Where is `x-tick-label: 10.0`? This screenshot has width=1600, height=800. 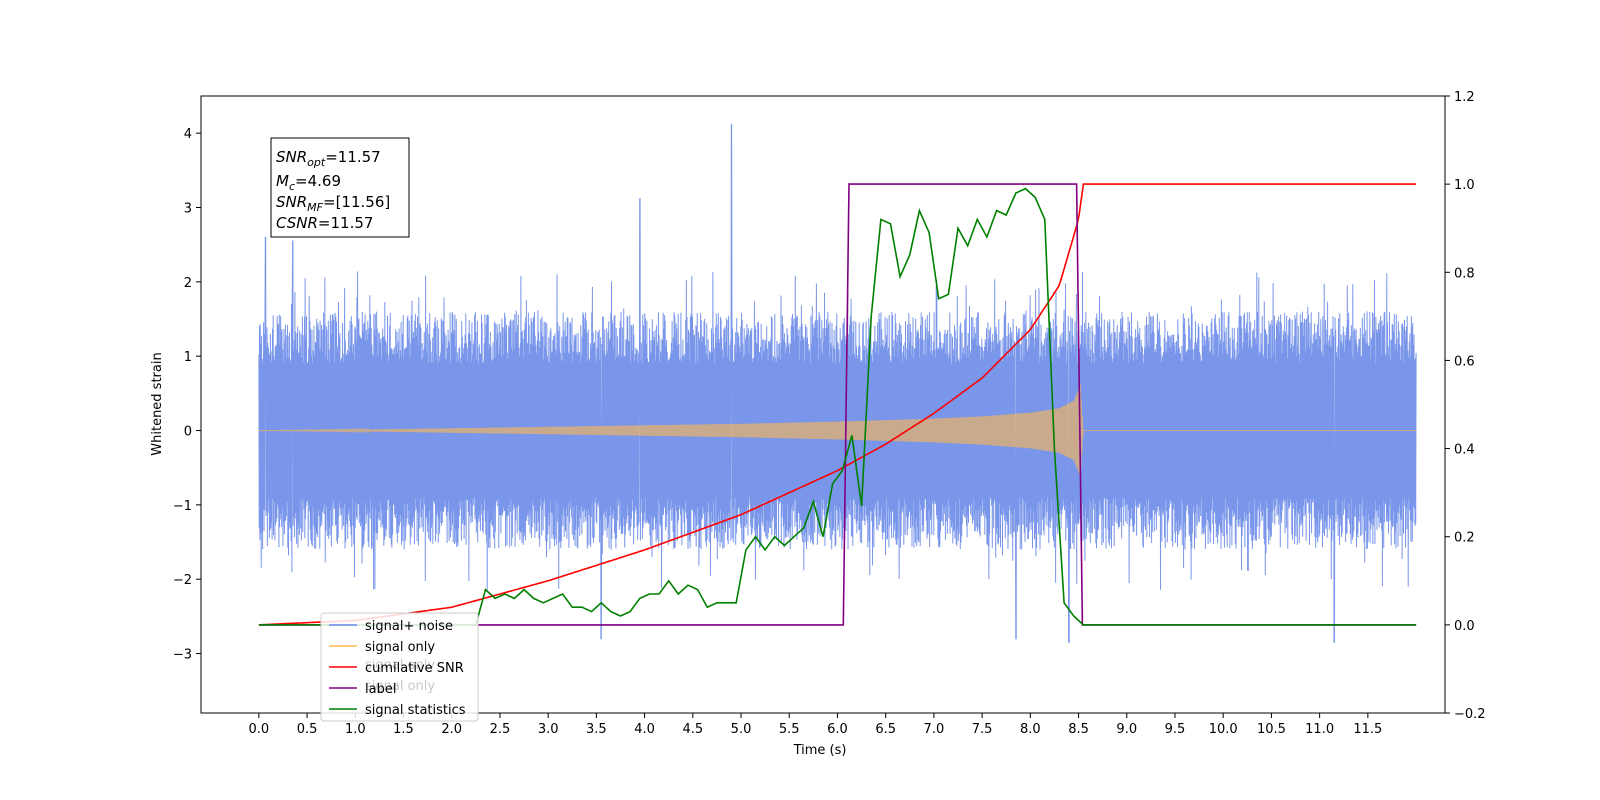
x-tick-label: 10.0 is located at coordinates (1223, 729).